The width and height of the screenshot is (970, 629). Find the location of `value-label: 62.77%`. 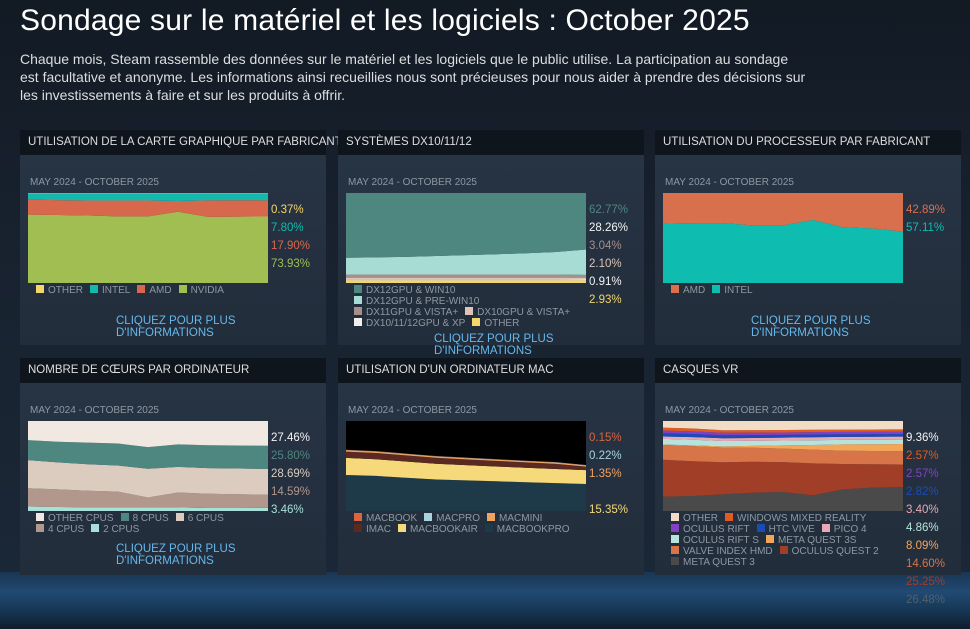

value-label: 62.77% is located at coordinates (609, 210).